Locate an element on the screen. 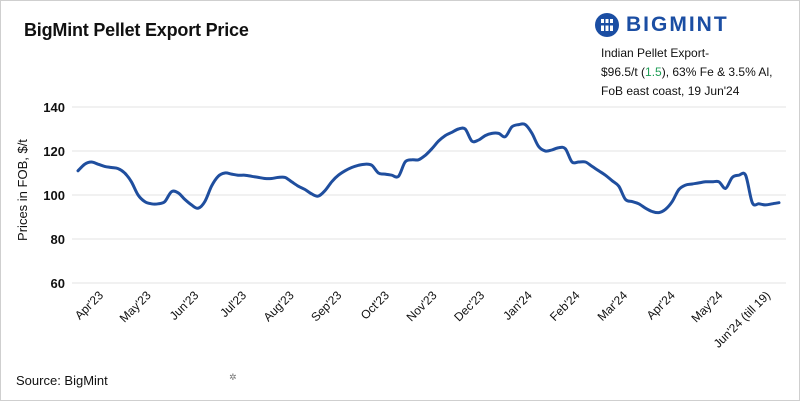 The height and width of the screenshot is (401, 800). y-tick-label: 140 is located at coordinates (54, 107).